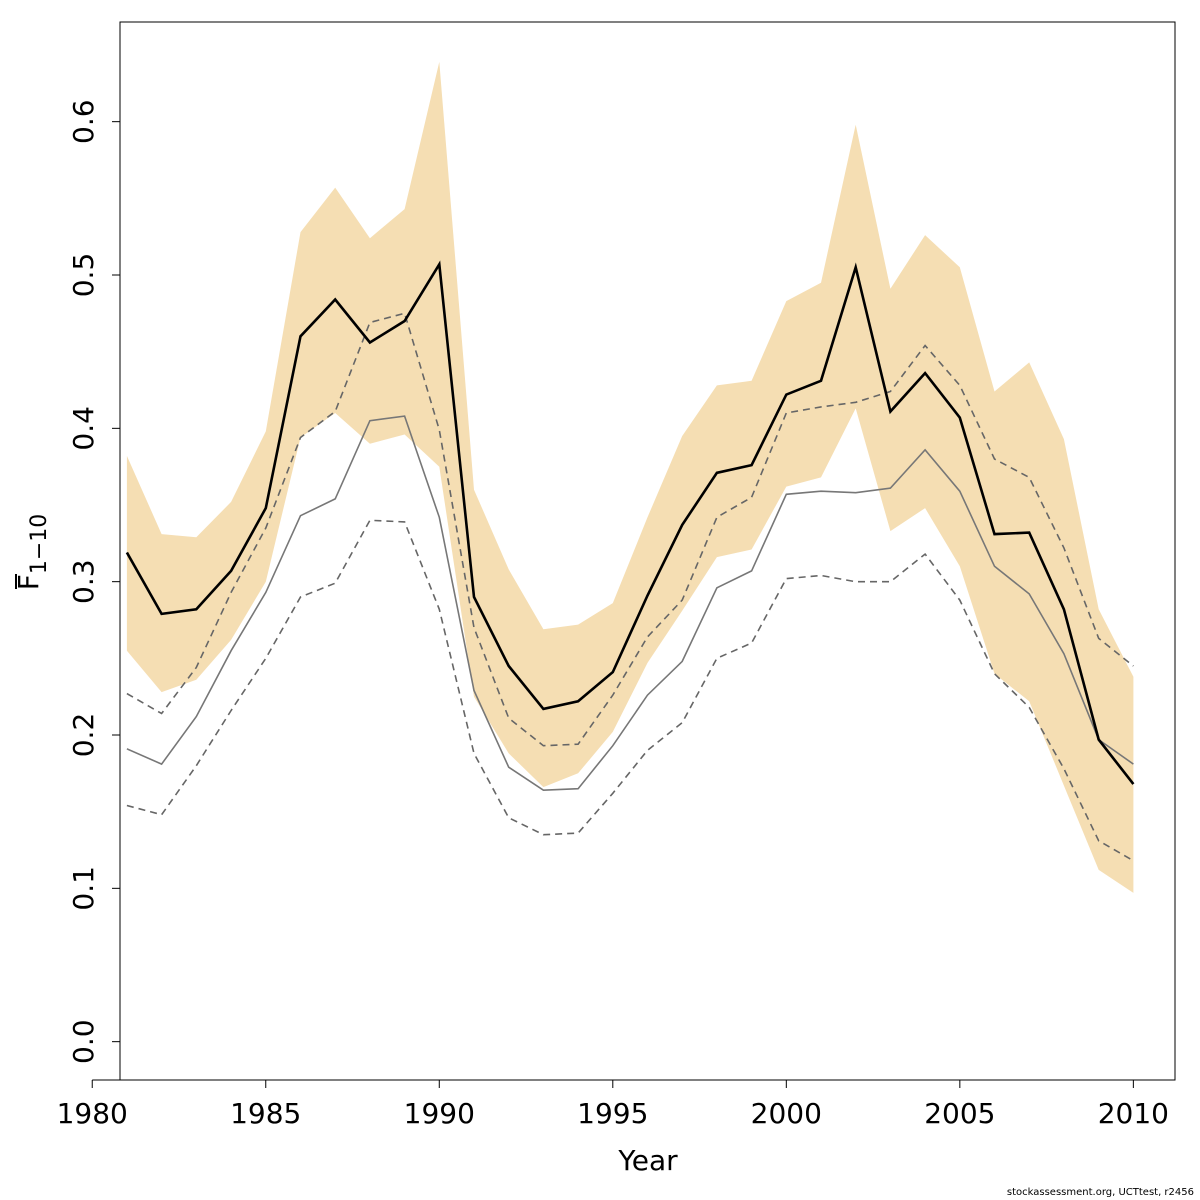 Image resolution: width=1200 pixels, height=1200 pixels. What do you see at coordinates (612, 1113) in the screenshot?
I see `x-tick-label: 1995` at bounding box center [612, 1113].